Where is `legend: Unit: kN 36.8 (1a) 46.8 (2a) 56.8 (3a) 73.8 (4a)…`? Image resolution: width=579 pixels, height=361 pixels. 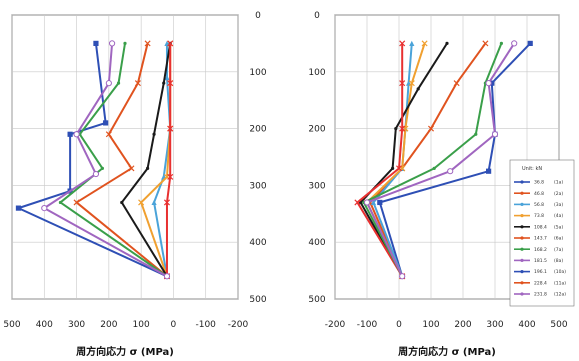
legend: Unit: kN 36.8 (1a) 46.8 (2a) 56.8 (3a) 73.8 (4a)… is located at coordinates (542, 233).